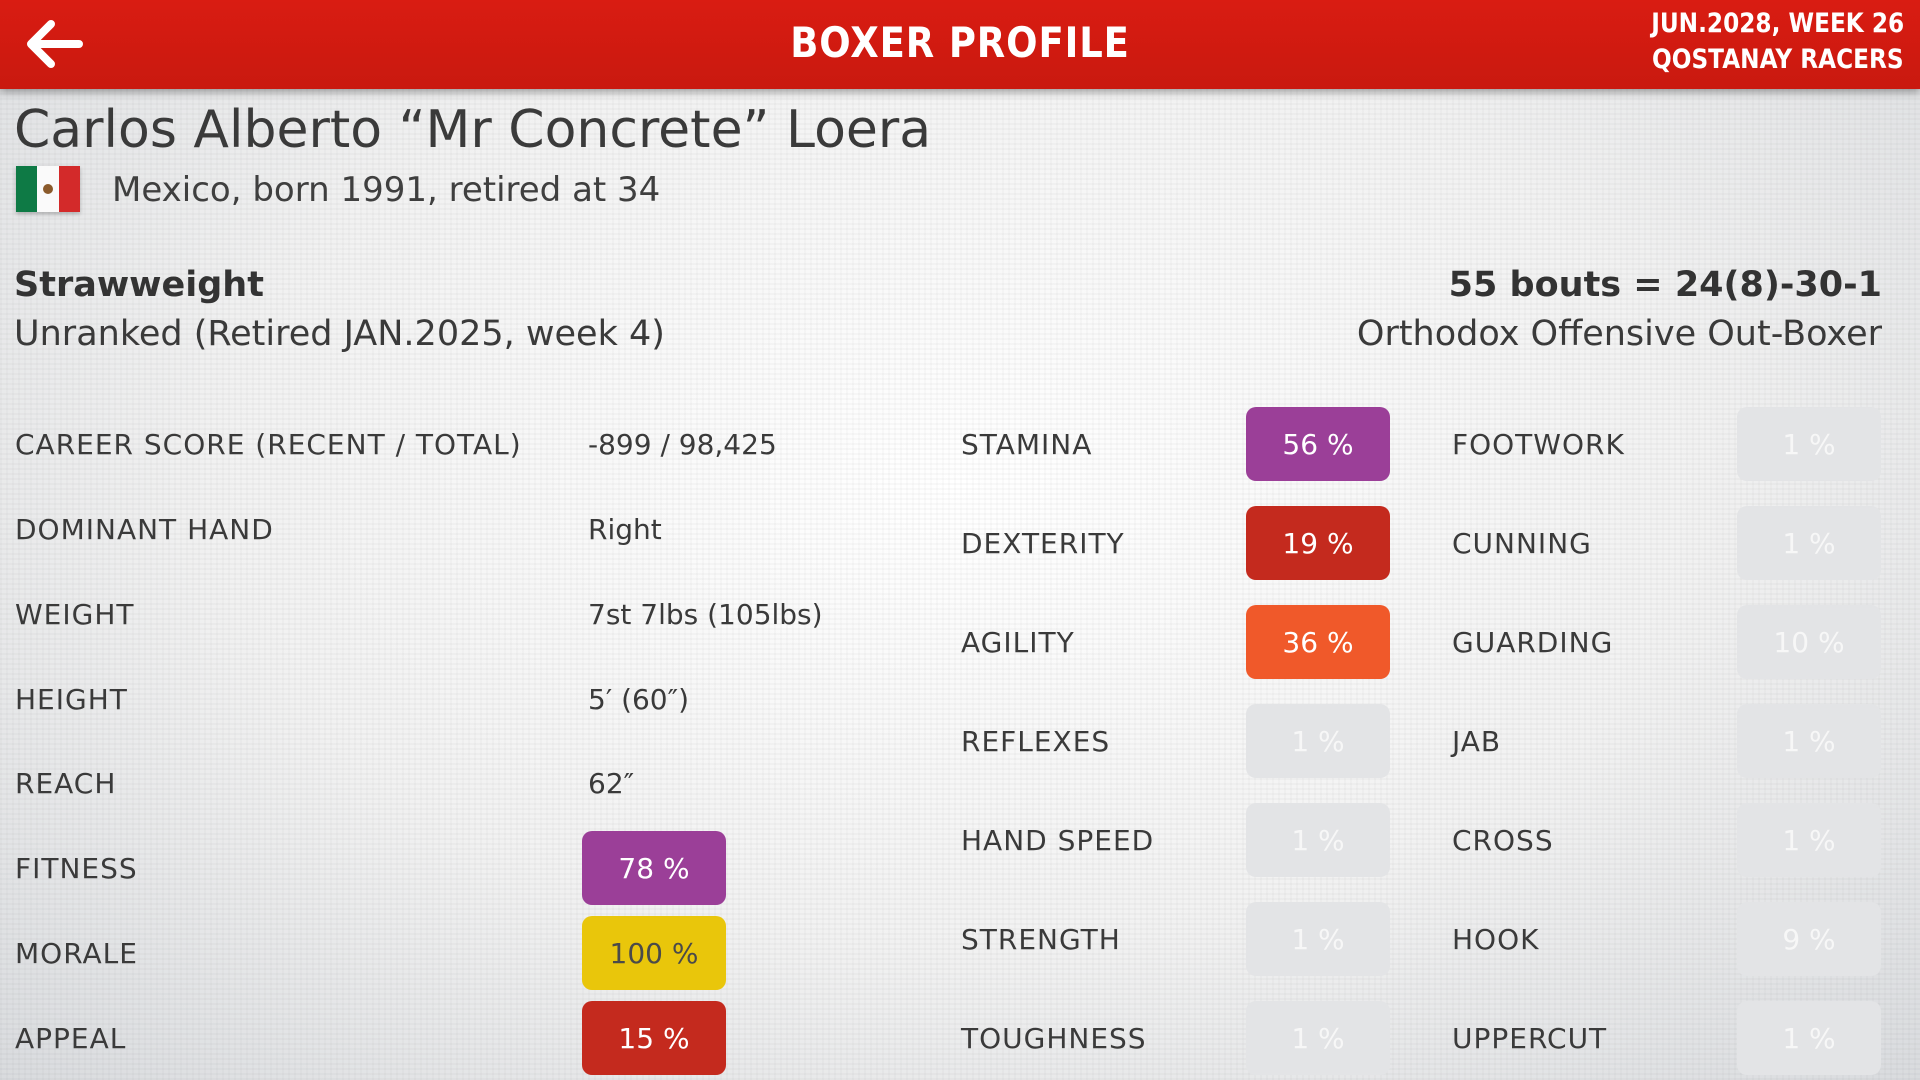  I want to click on agility-value: 36 %, so click(1318, 642).